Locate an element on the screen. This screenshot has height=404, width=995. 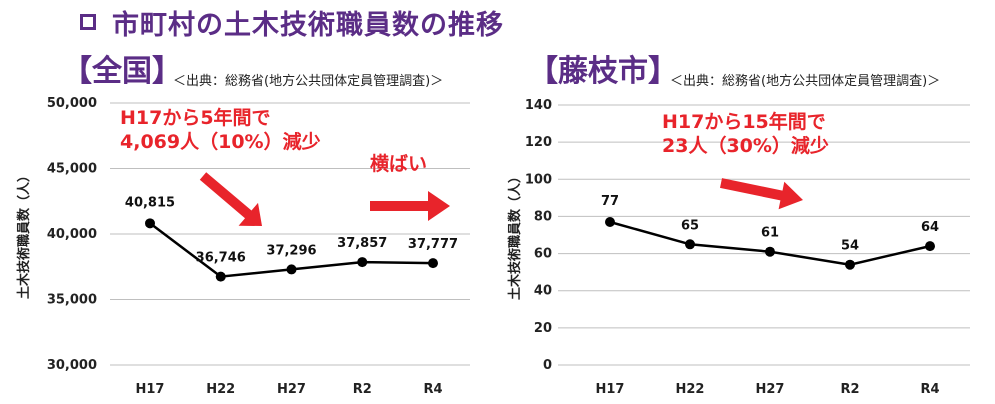
data-label: 77 is located at coordinates (610, 201).